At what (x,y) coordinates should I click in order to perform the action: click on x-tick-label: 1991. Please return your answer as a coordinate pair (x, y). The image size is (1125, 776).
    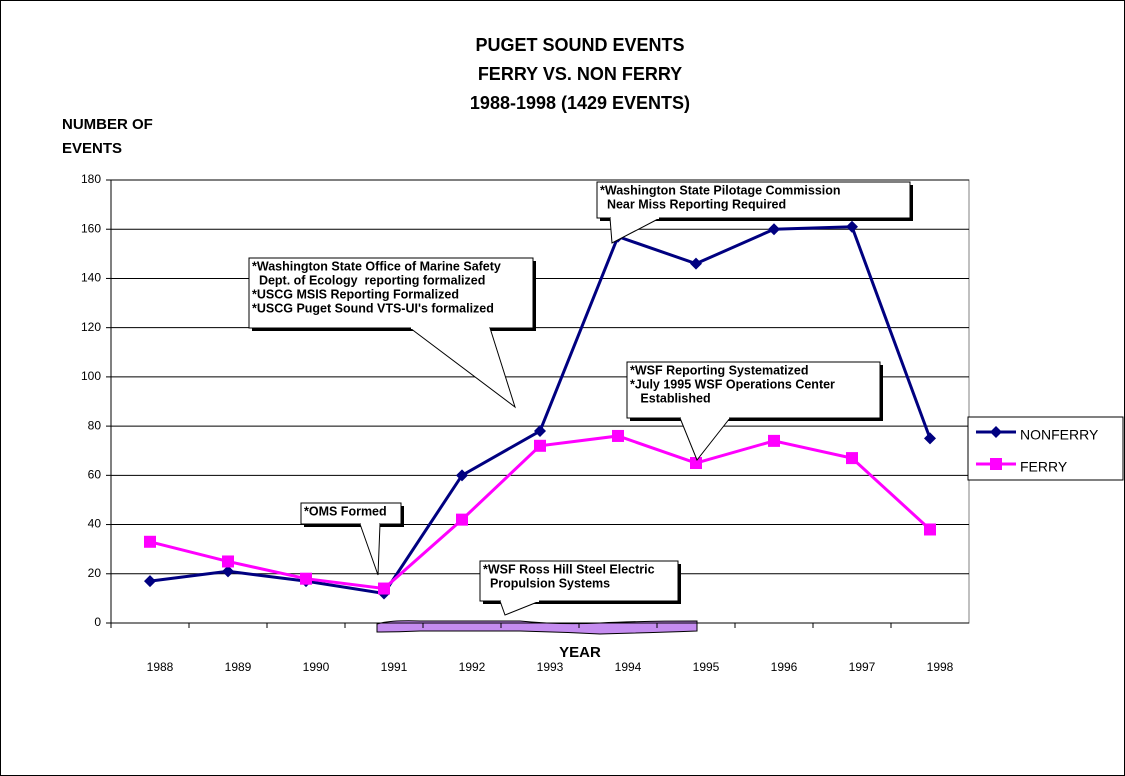
    Looking at the image, I should click on (394, 667).